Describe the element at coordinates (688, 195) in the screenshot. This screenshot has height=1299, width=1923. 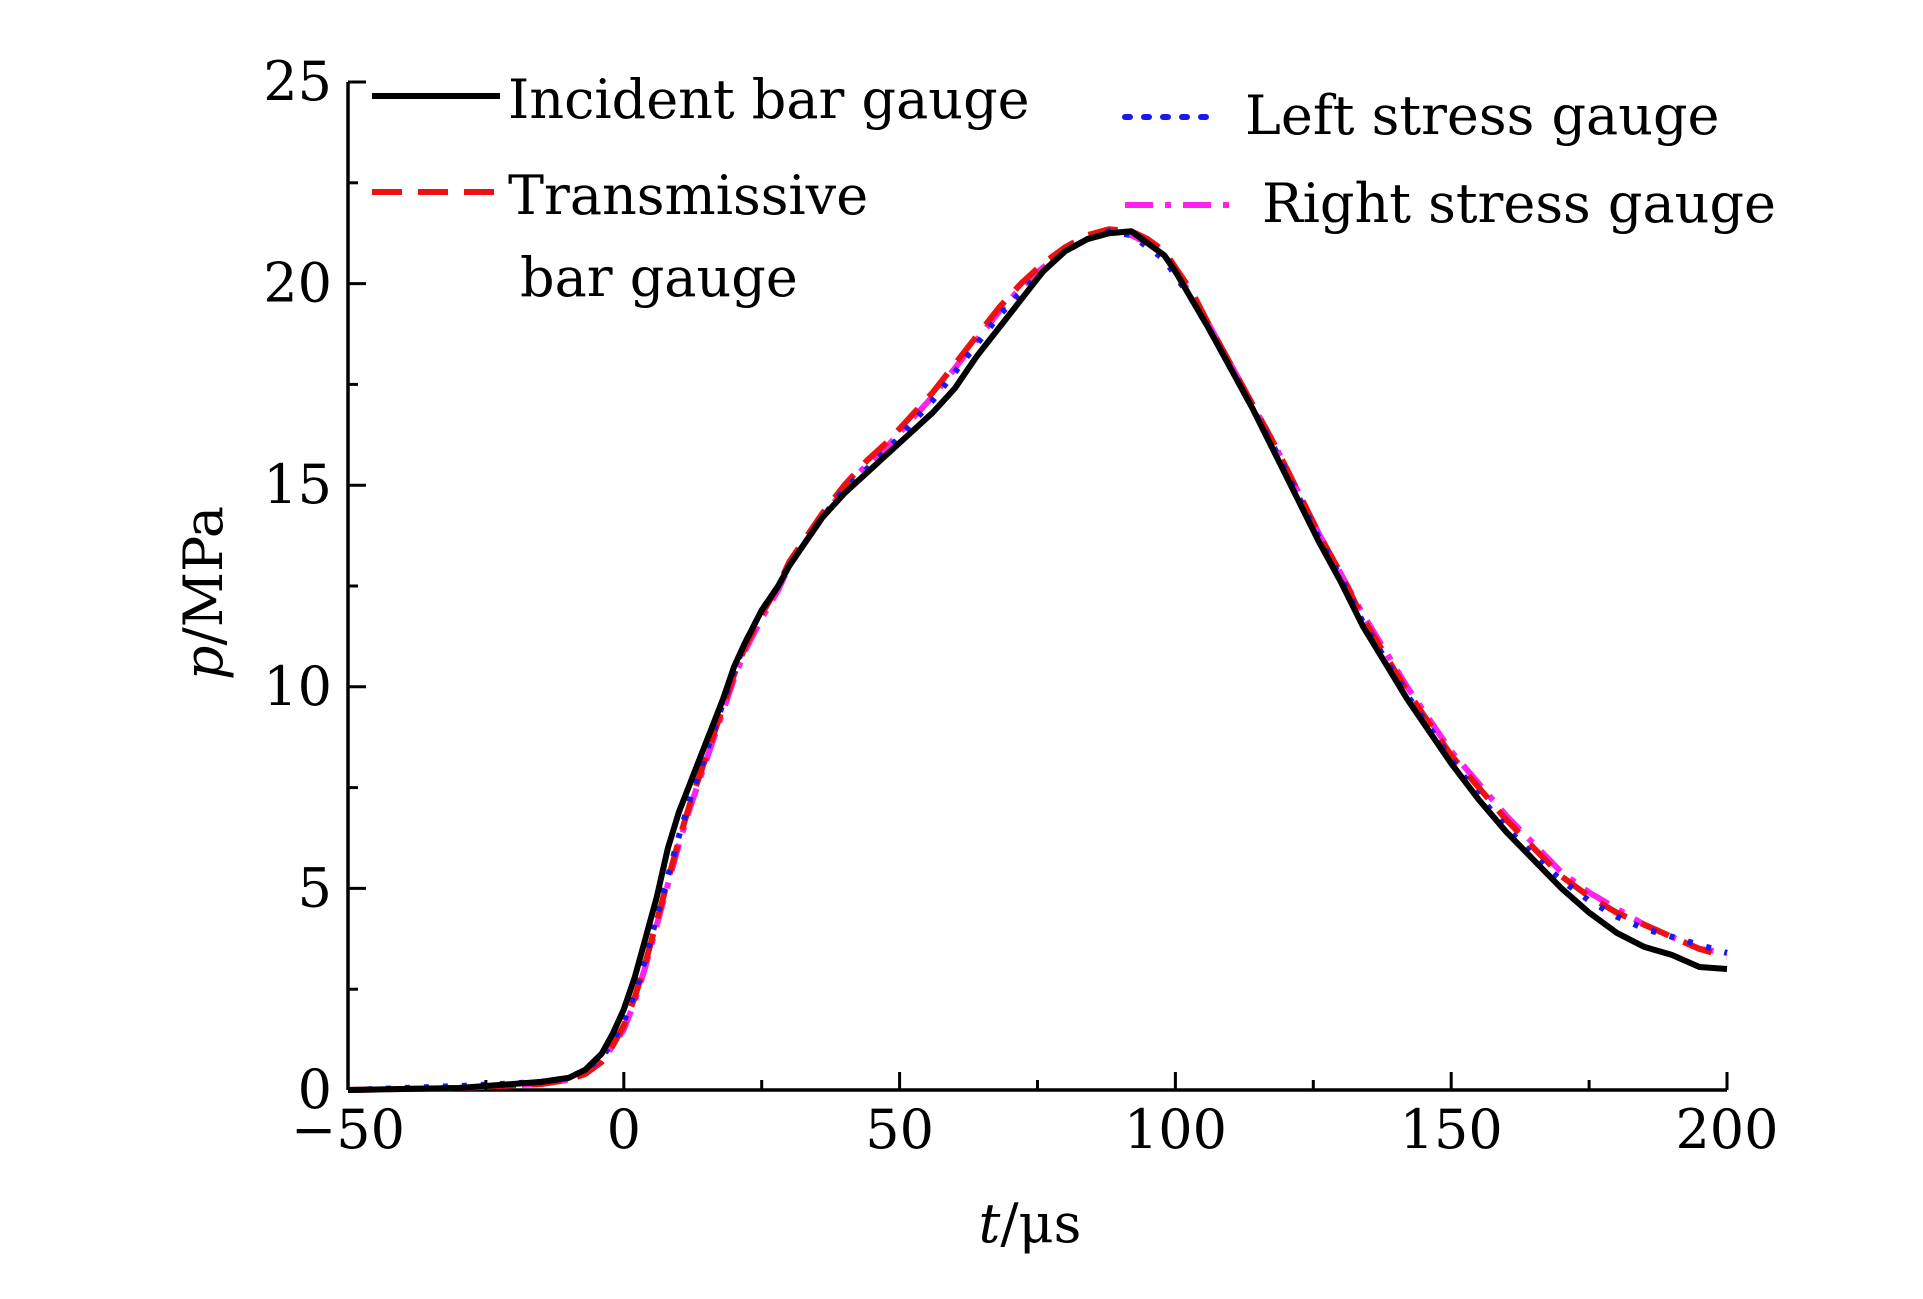
I see `legend-label-1-line-0: Transmissive` at that location.